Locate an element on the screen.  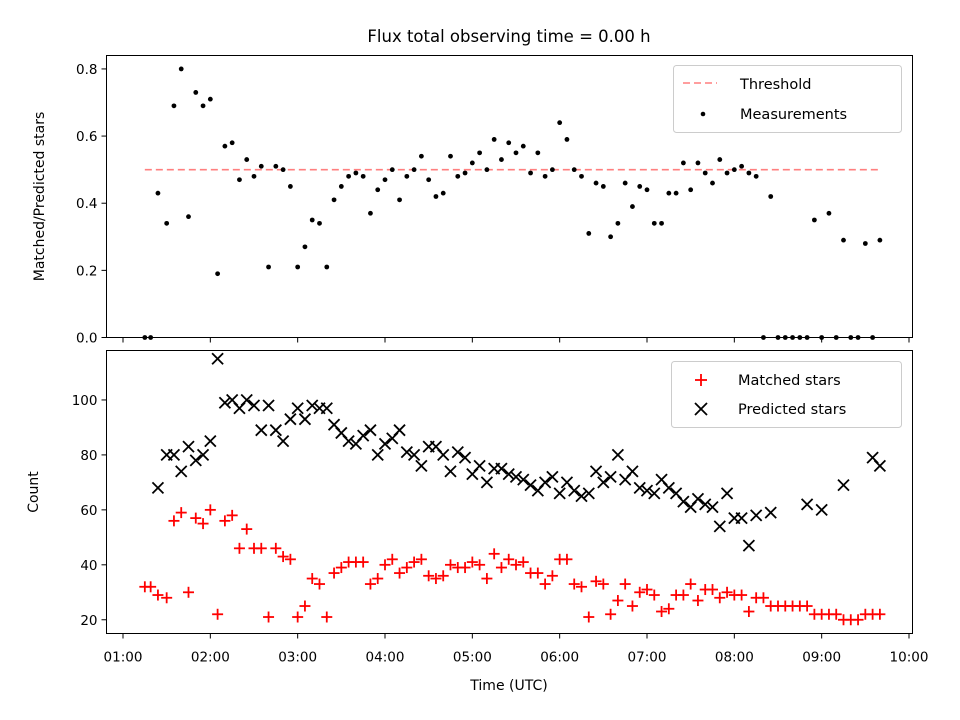
bottom-y-ticks: 20 40 60 80 100 is located at coordinates (89, 511).